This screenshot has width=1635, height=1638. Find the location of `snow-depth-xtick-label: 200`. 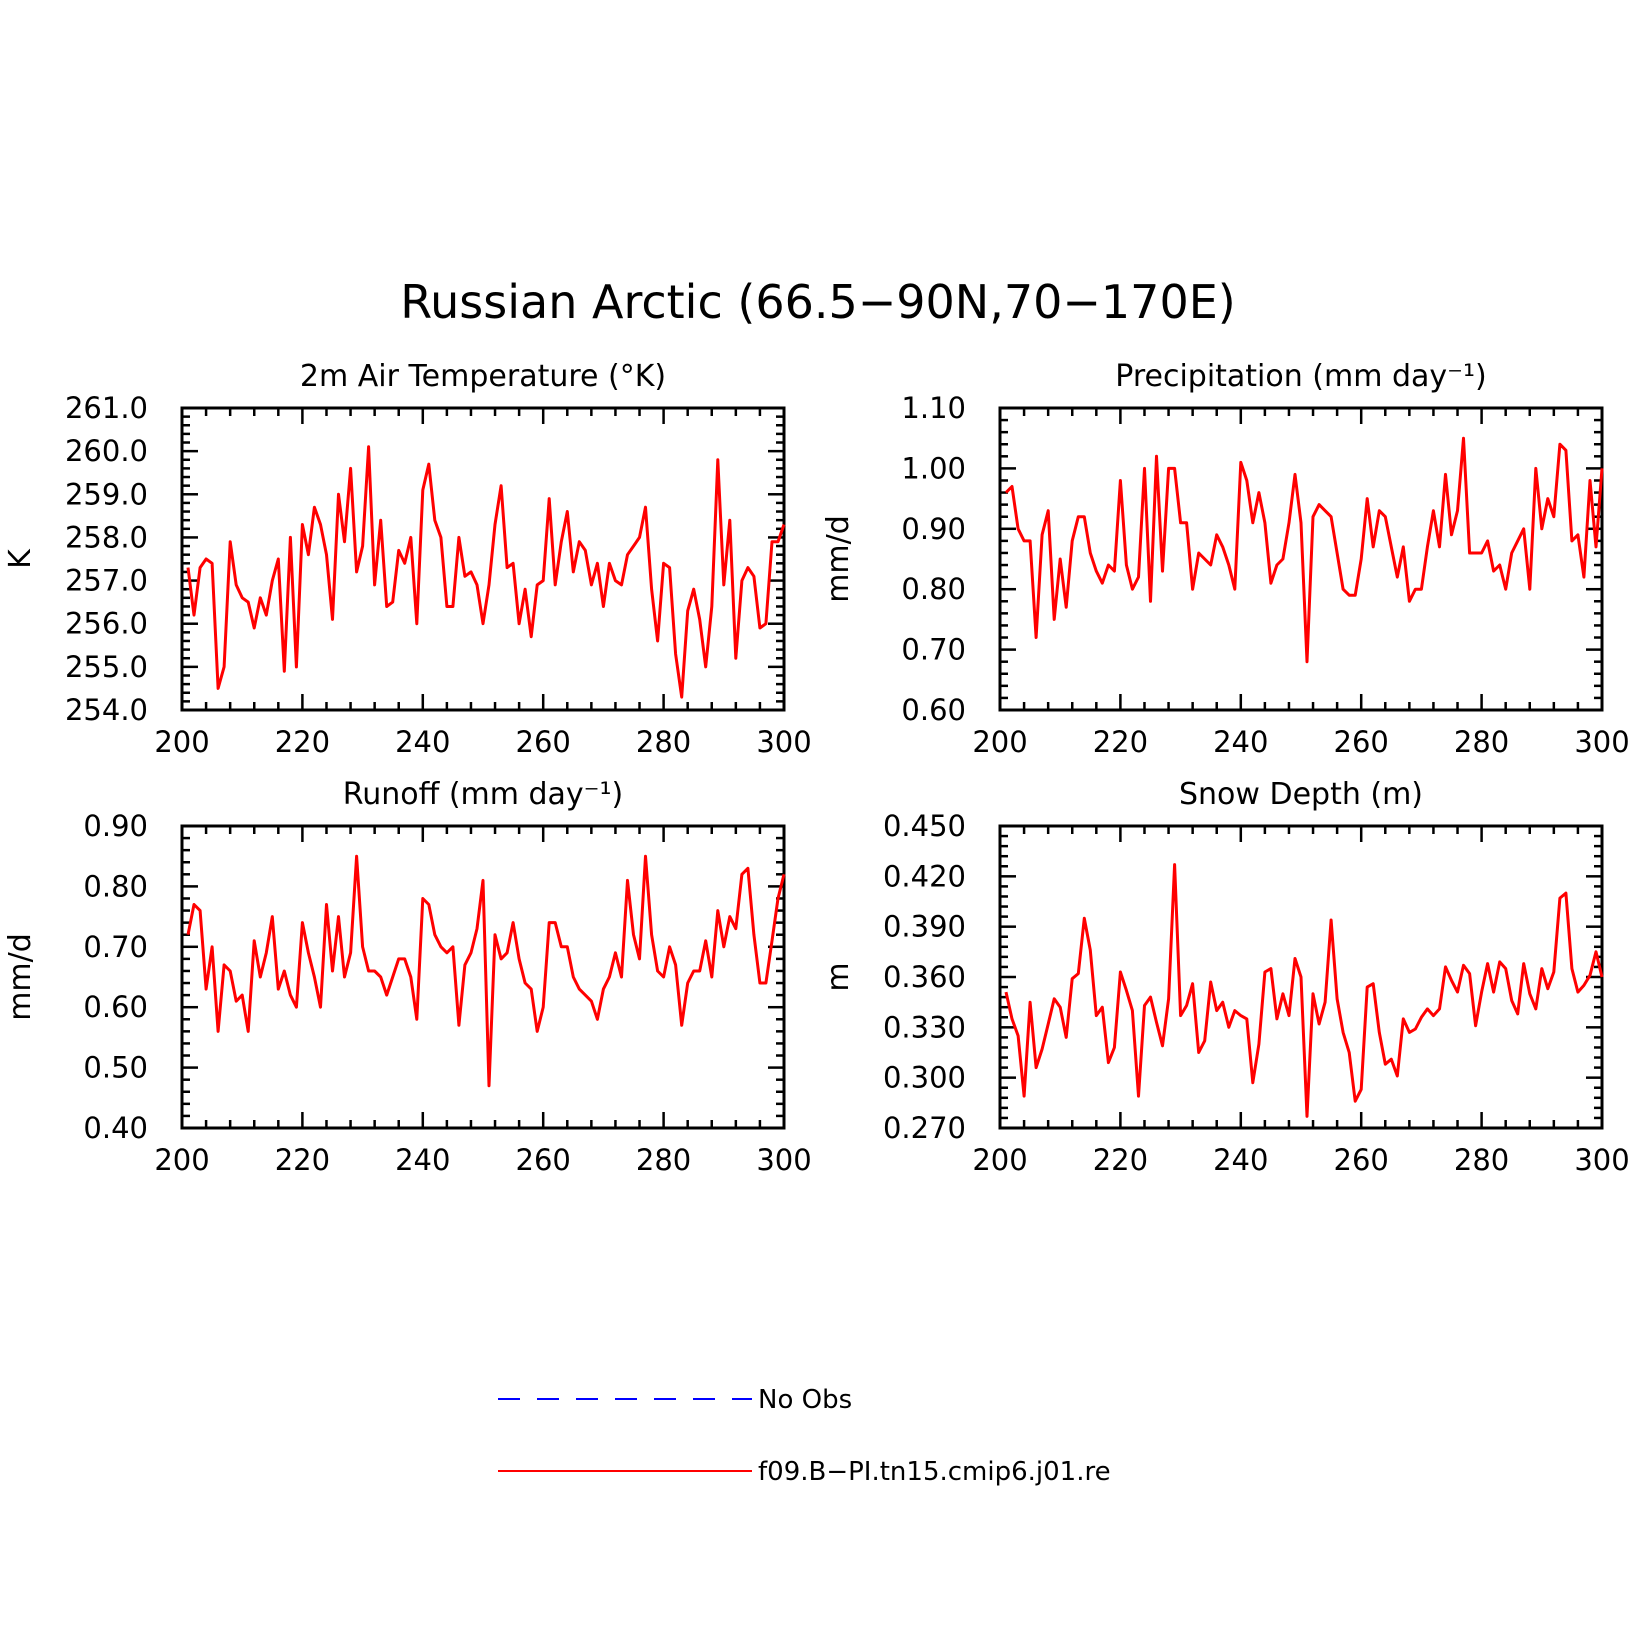

snow-depth-xtick-label: 200 is located at coordinates (999, 1160).